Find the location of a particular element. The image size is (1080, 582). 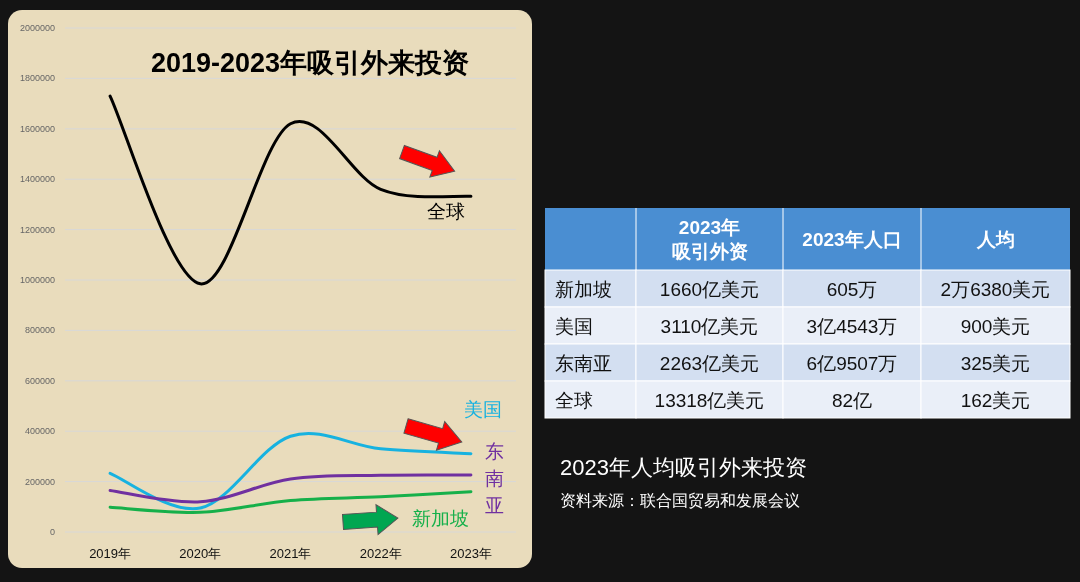

y-tick-label: 1600000 is located at coordinates (37, 128).